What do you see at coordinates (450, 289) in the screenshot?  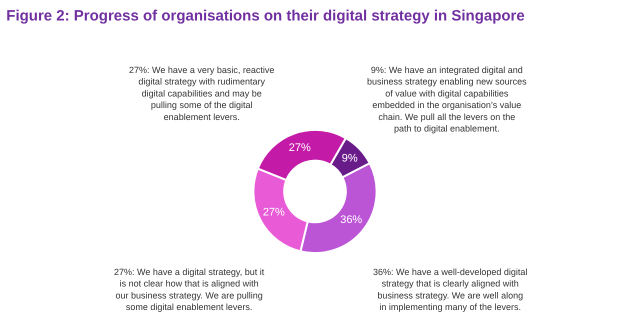 I see `slice-label: 36%: We have a well-developed digital strategy that is clearly aligned with business strategy. We are well along in implementing many of the levers.` at bounding box center [450, 289].